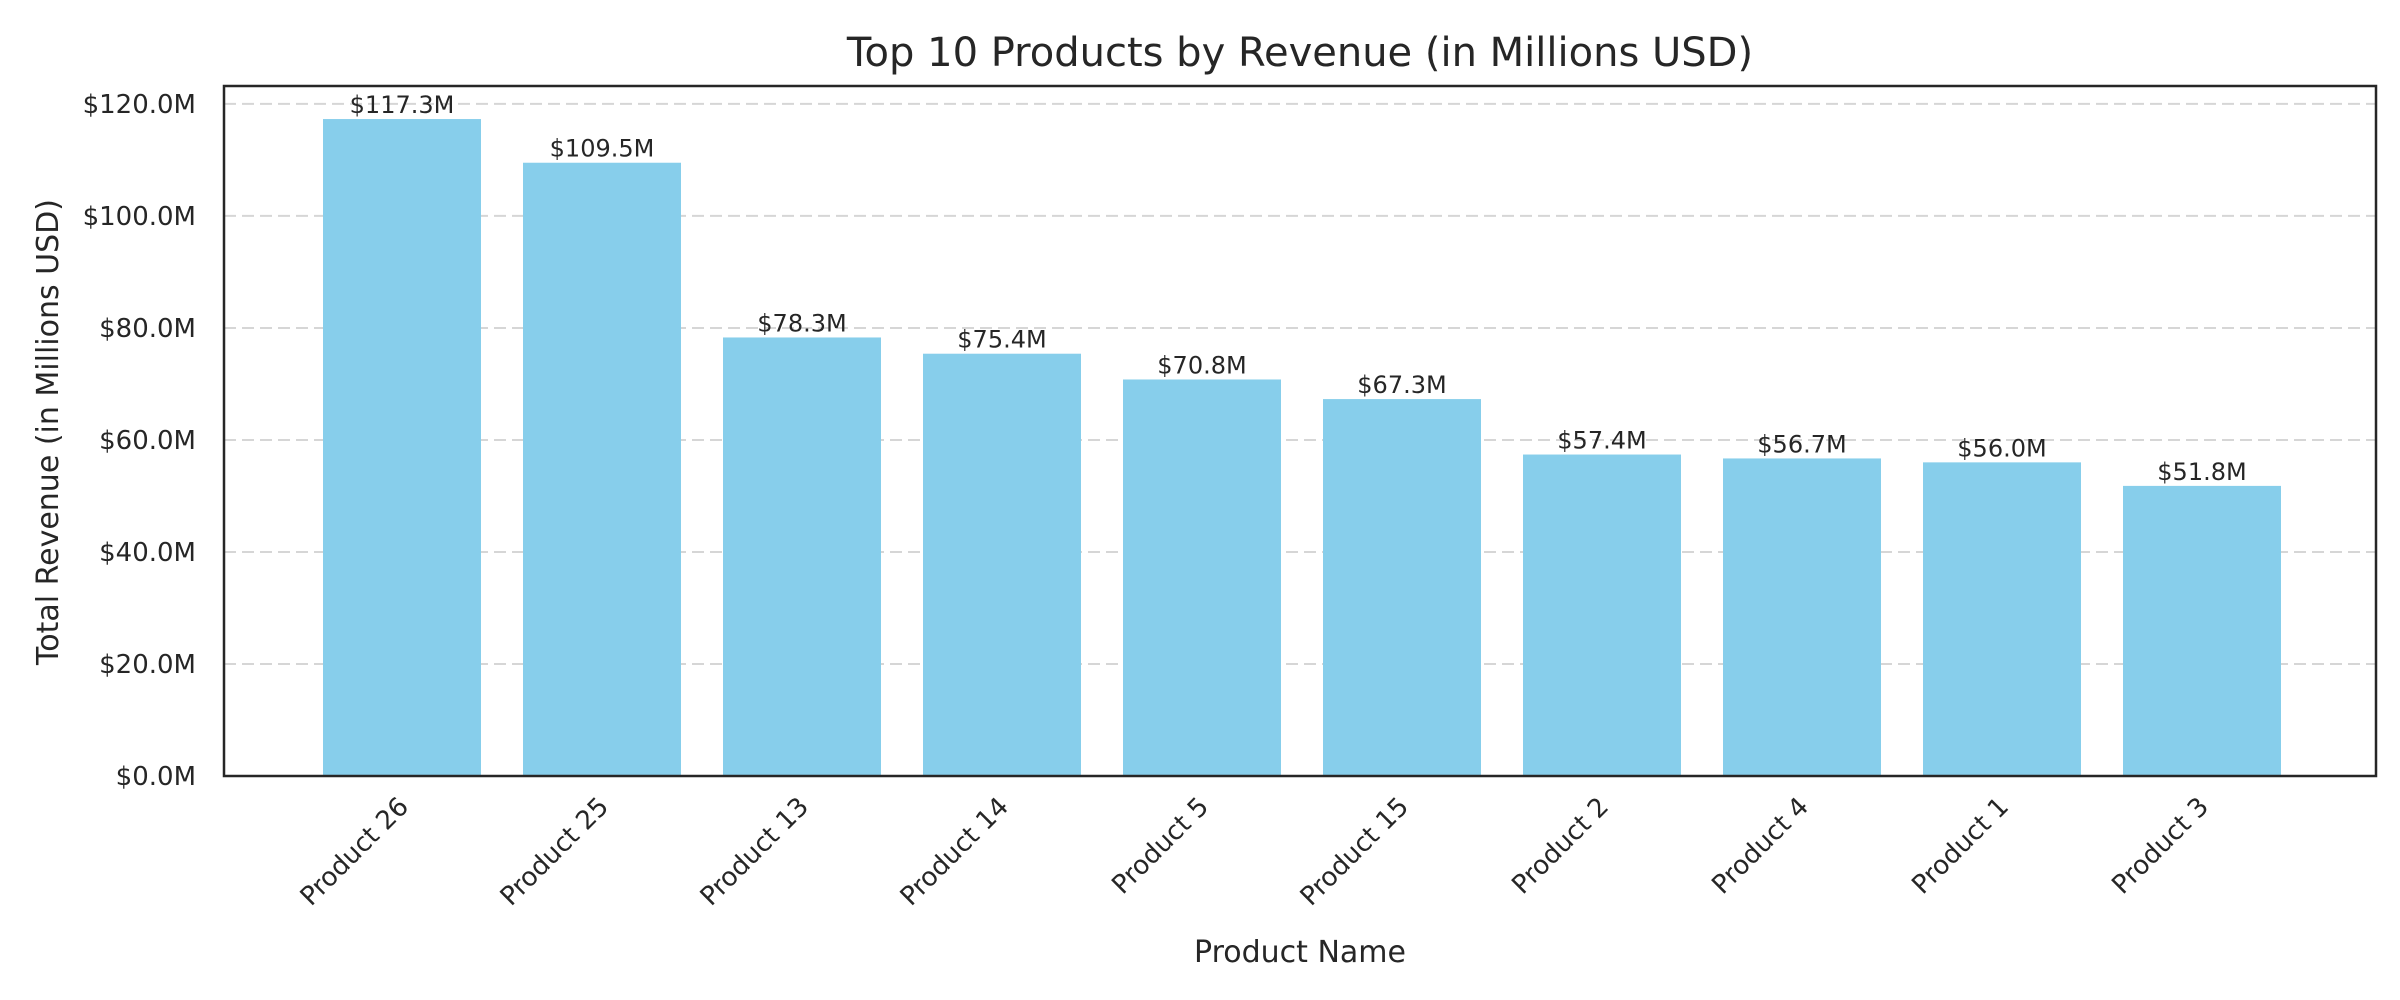 This screenshot has height=1000, width=2400. Describe the element at coordinates (955, 852) in the screenshot. I see `x-tick-label: Product 14` at that location.